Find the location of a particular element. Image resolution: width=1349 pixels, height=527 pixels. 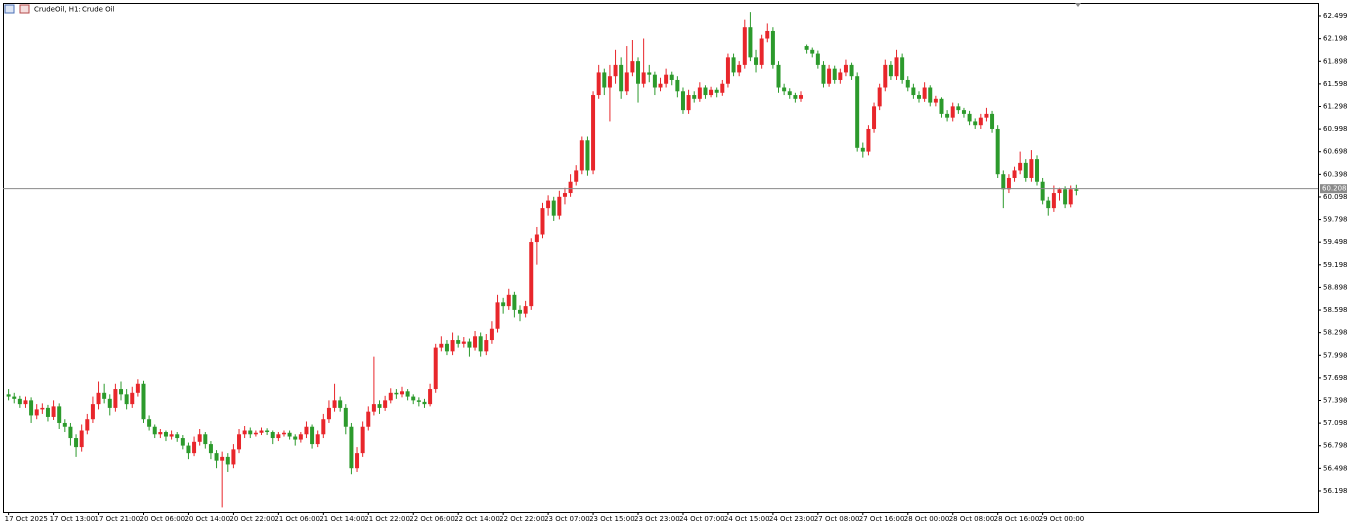

x-tick-label: 22 Oct 06:00 is located at coordinates (432, 519).